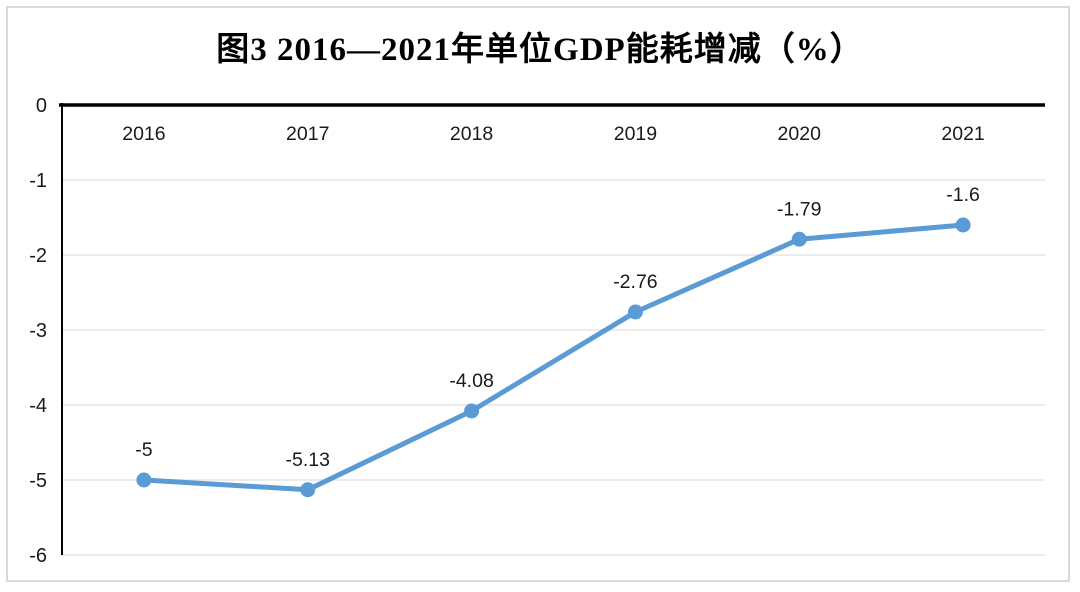 This screenshot has width=1080, height=592. I want to click on y-tick-label: -2, so click(38, 256).